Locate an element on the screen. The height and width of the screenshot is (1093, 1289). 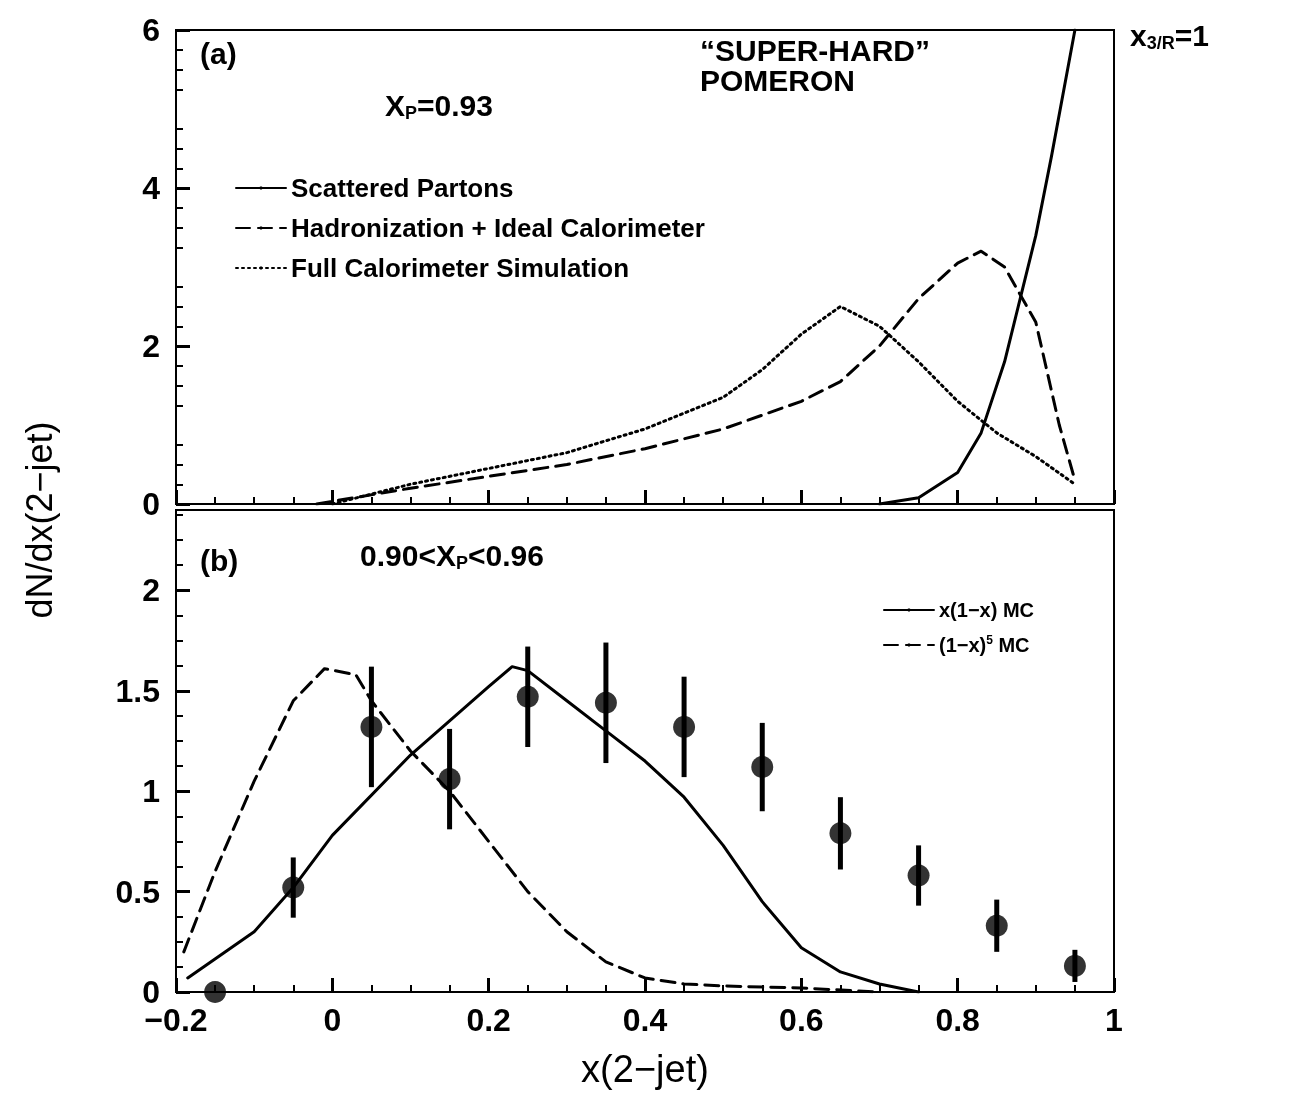
legend-label: Hadronization + Ideal Calorimeter is located at coordinates (498, 228).